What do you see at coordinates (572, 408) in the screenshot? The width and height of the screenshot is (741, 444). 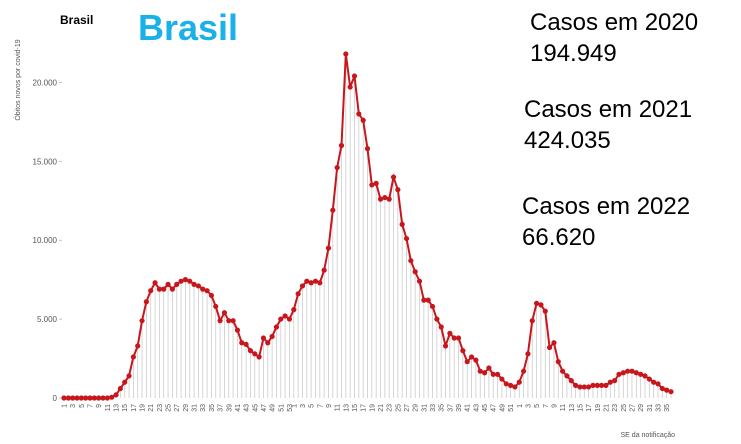 I see `x-tick-label: 13` at bounding box center [572, 408].